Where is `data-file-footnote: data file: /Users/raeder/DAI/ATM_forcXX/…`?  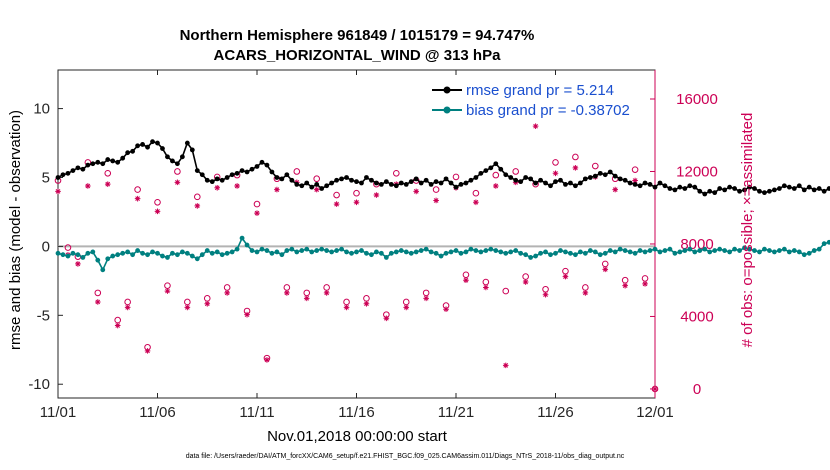 data-file-footnote: data file: /Users/raeder/DAI/ATM_forcXX/… is located at coordinates (405, 456).